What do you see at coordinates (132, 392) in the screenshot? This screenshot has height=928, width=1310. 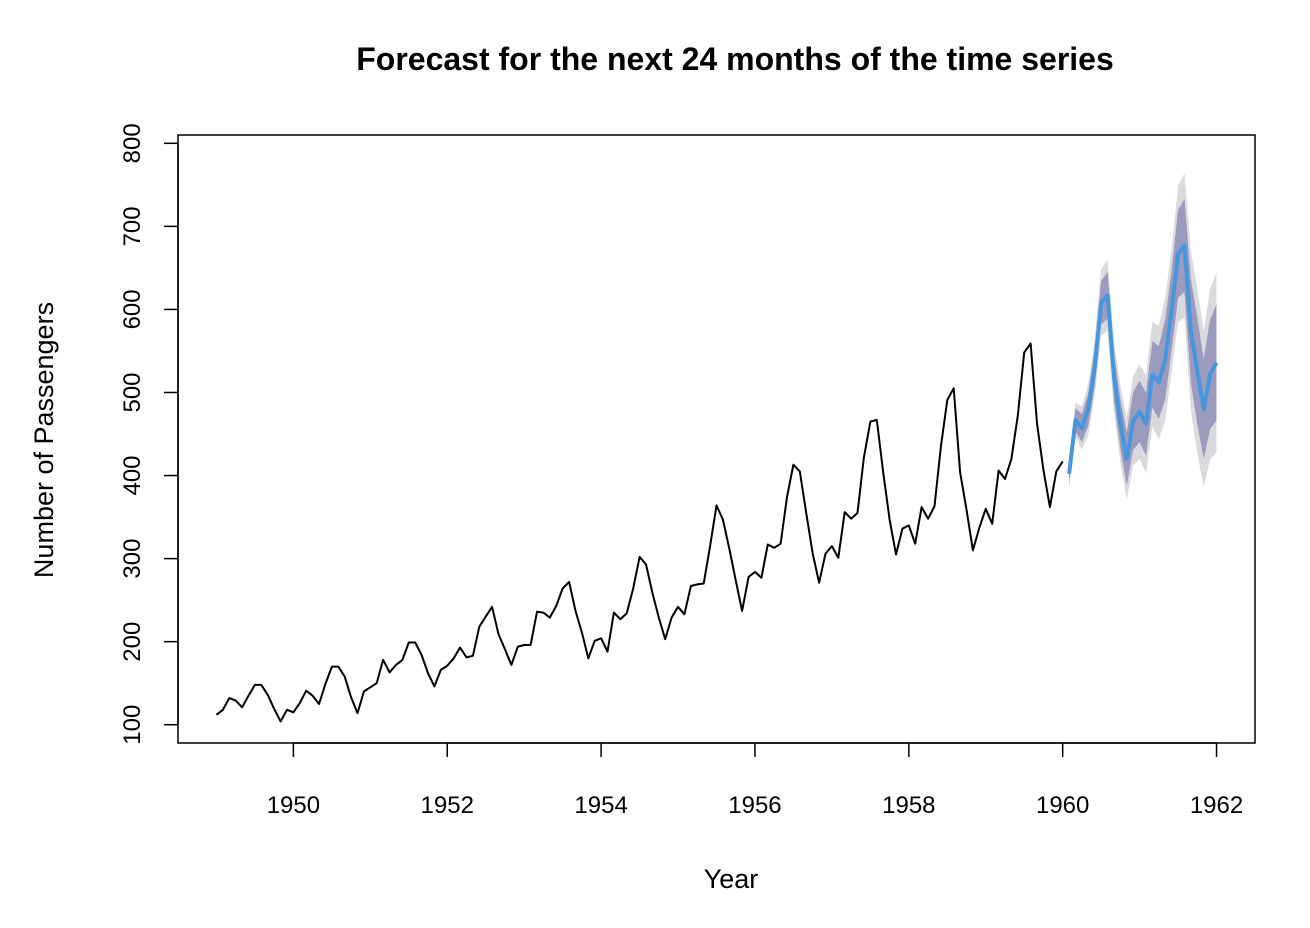 I see `y-tick-label: 500` at bounding box center [132, 392].